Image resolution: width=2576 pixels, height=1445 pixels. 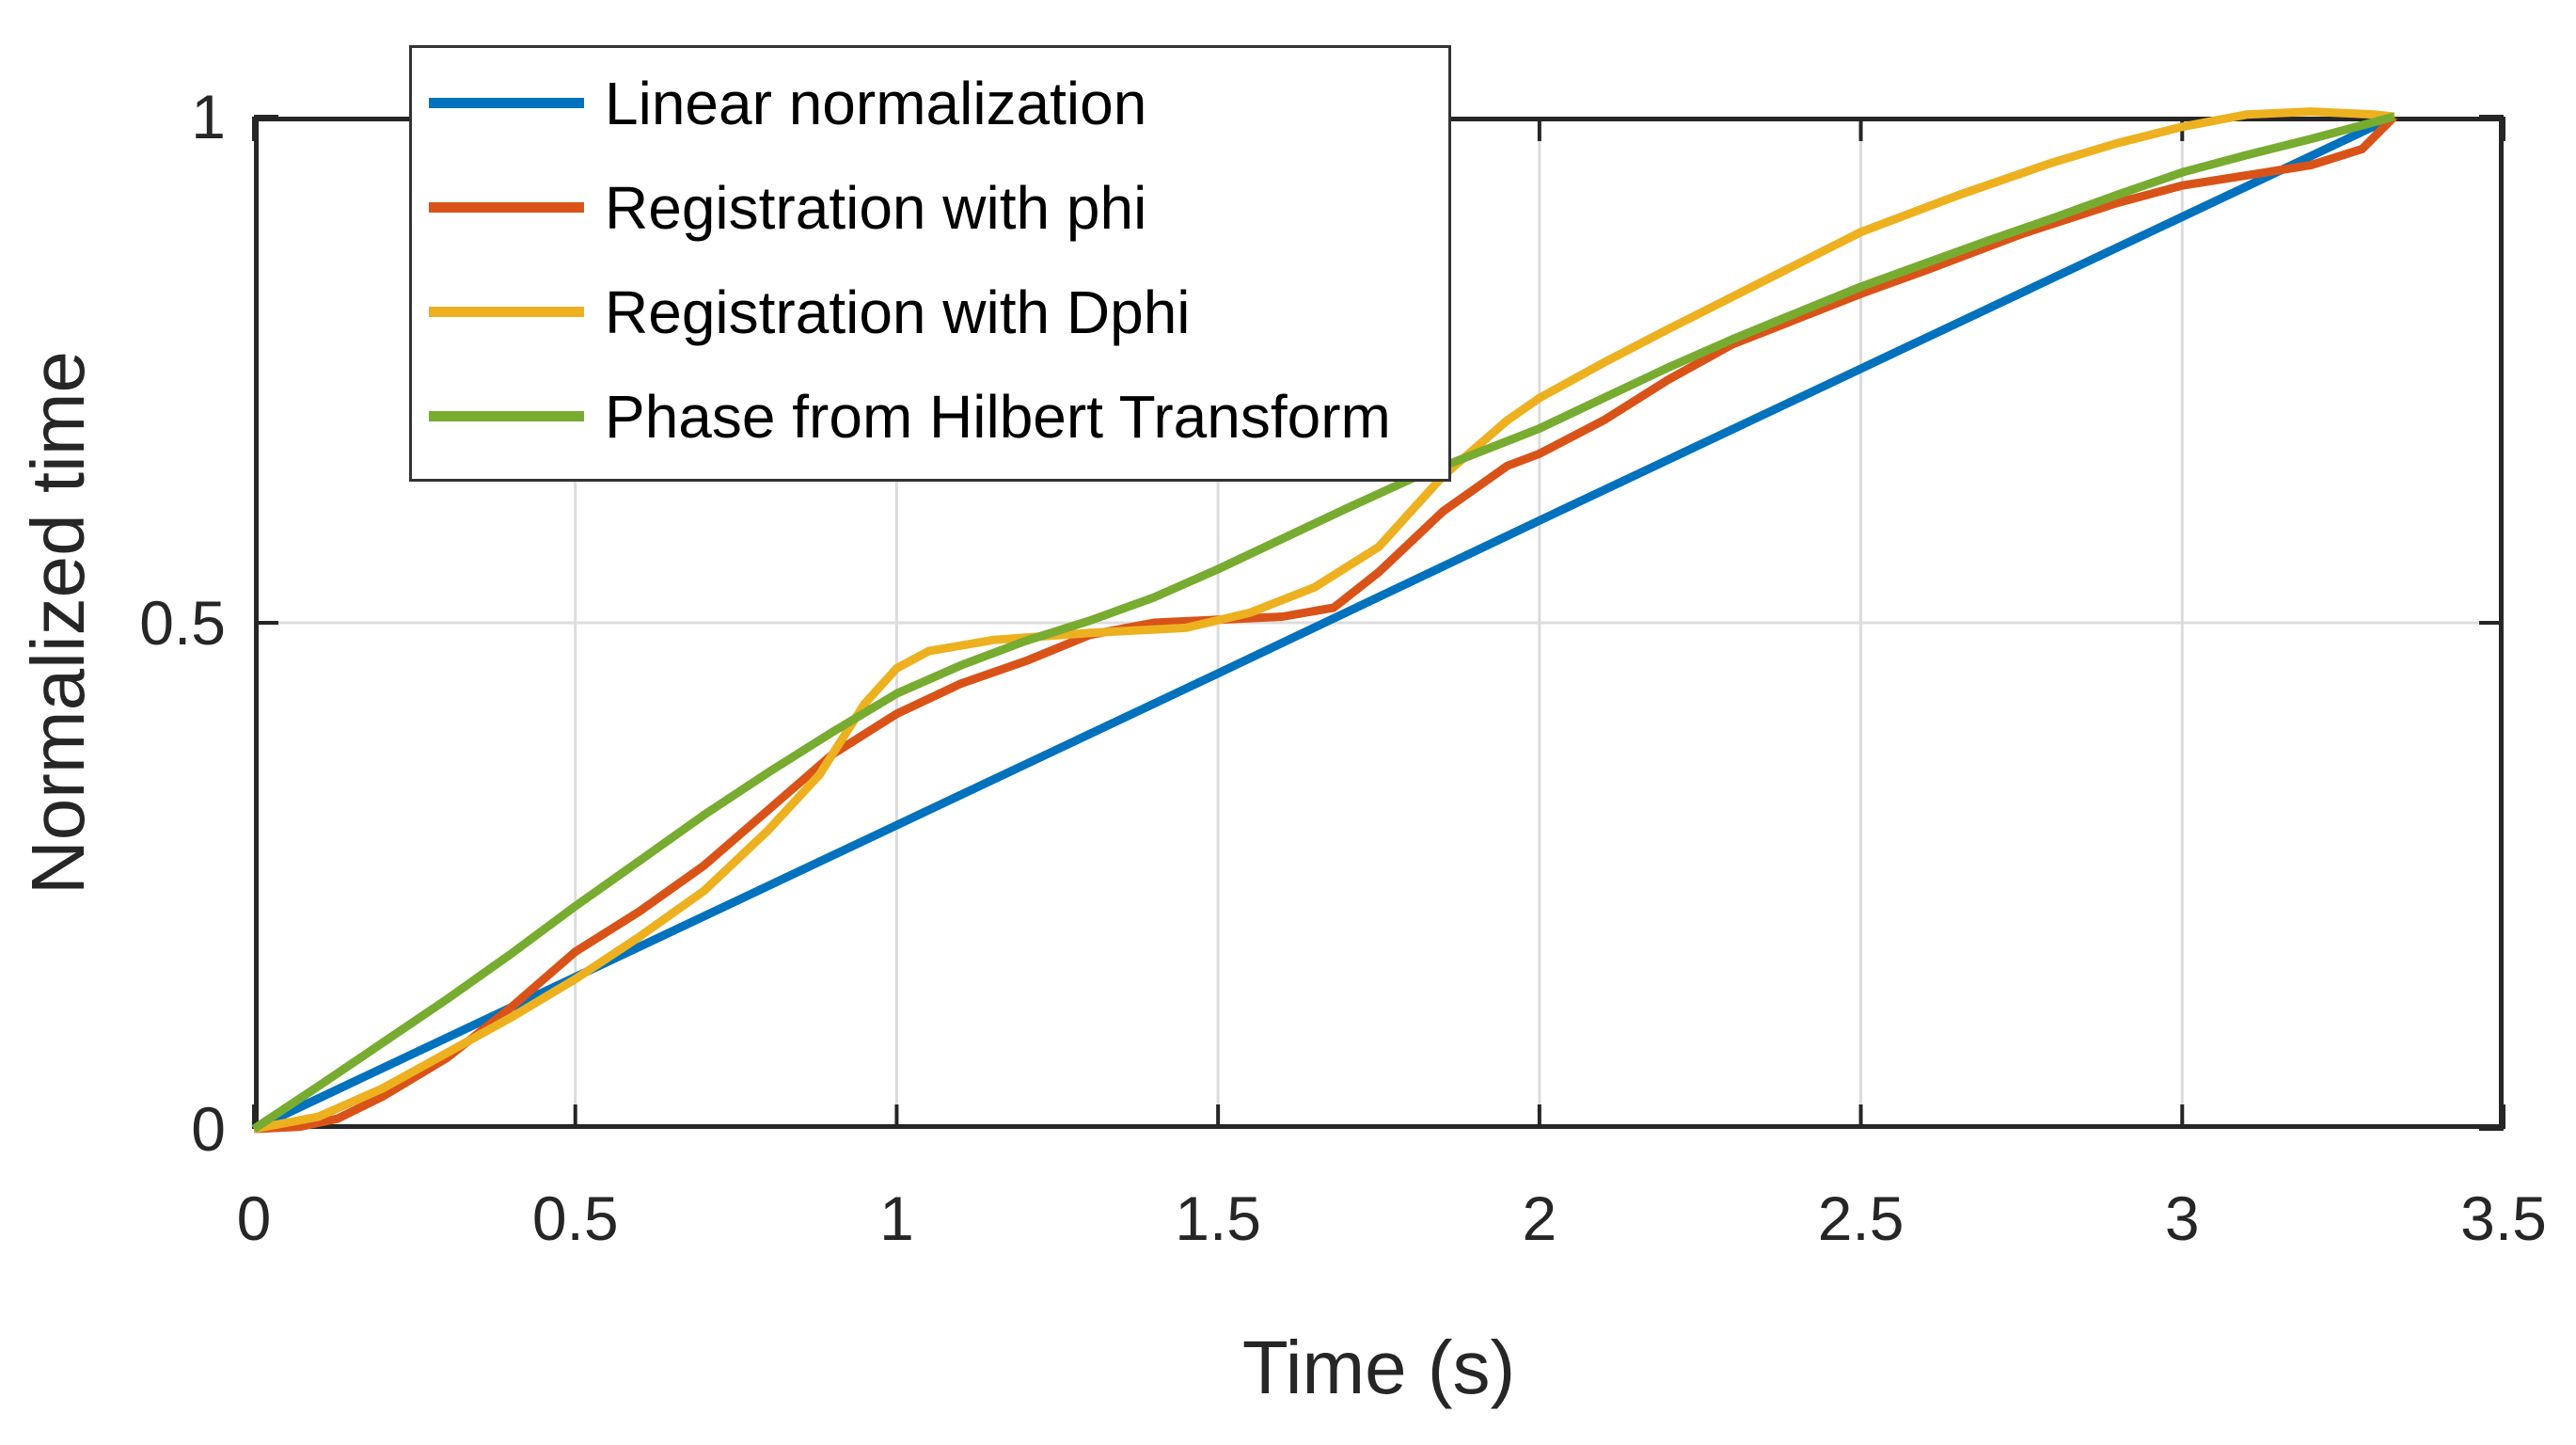 What do you see at coordinates (896, 1218) in the screenshot?
I see `x-tick-label: 1` at bounding box center [896, 1218].